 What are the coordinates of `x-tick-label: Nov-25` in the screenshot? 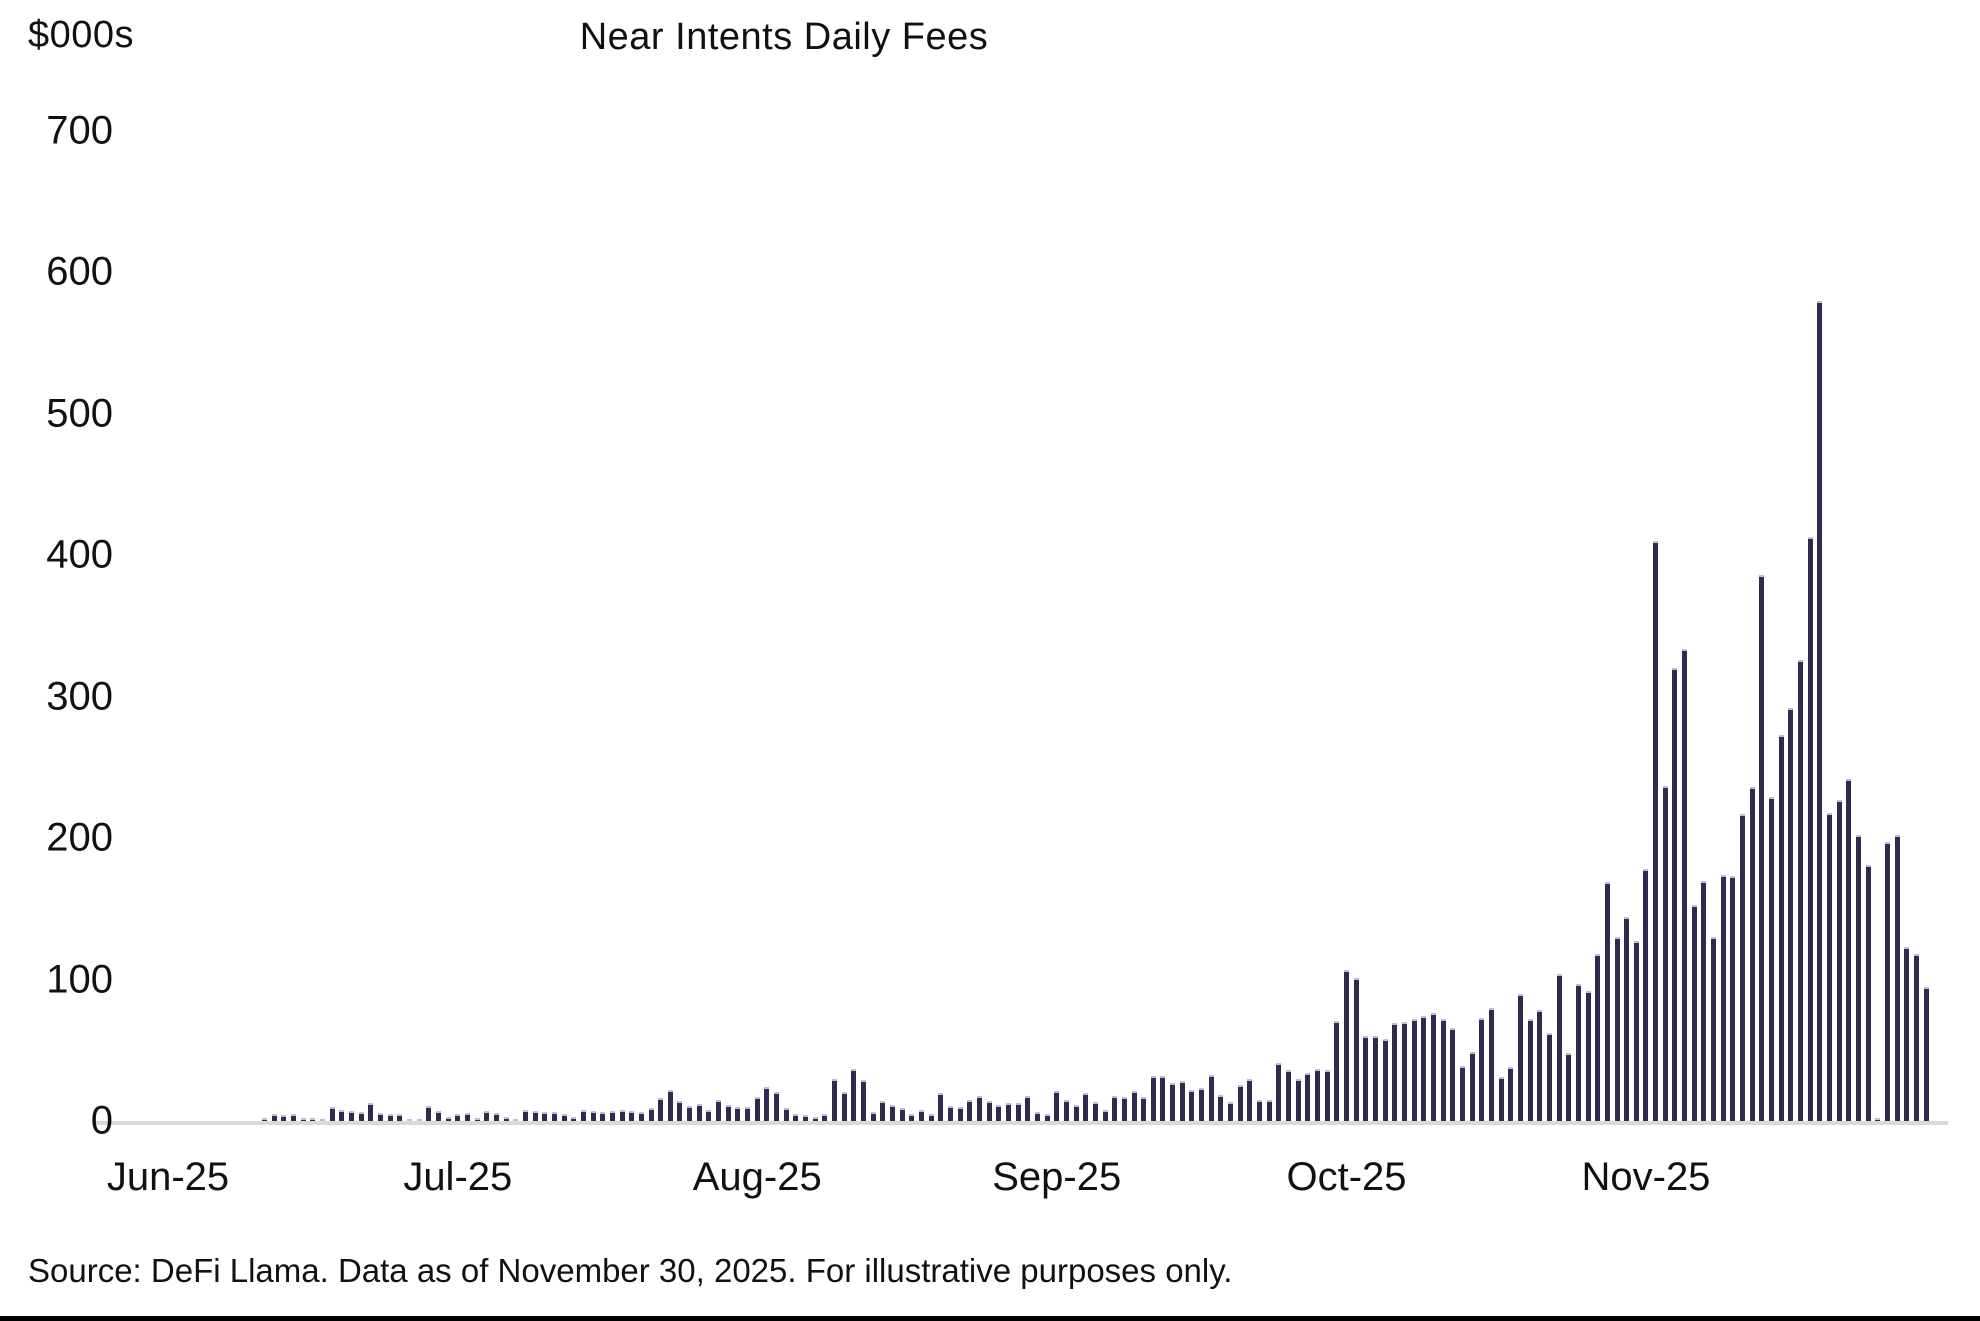 It's located at (1646, 1177).